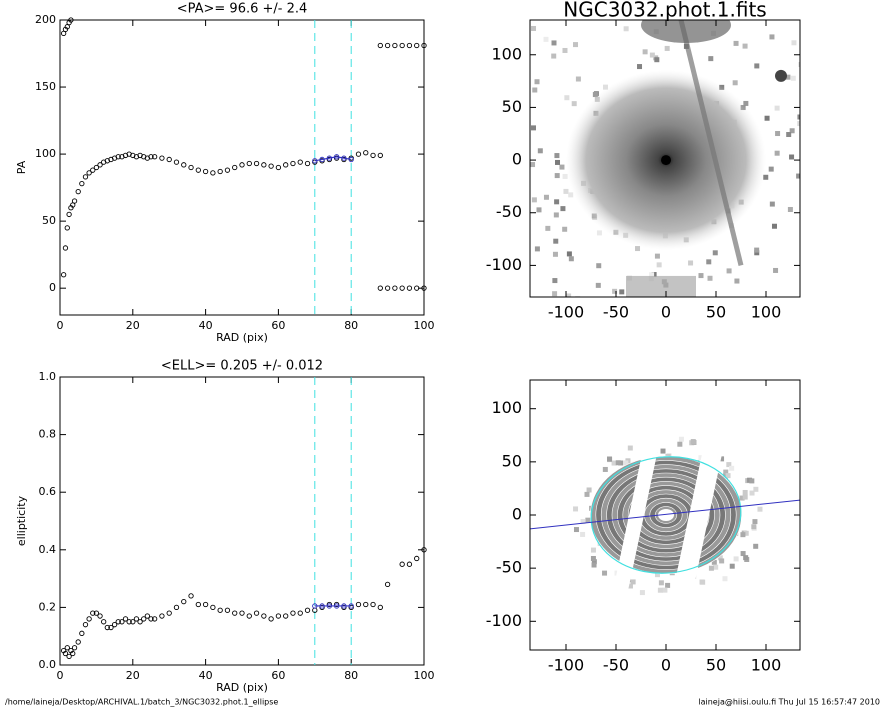 This screenshot has height=708, width=885. What do you see at coordinates (665, 158) in the screenshot?
I see `image-content` at bounding box center [665, 158].